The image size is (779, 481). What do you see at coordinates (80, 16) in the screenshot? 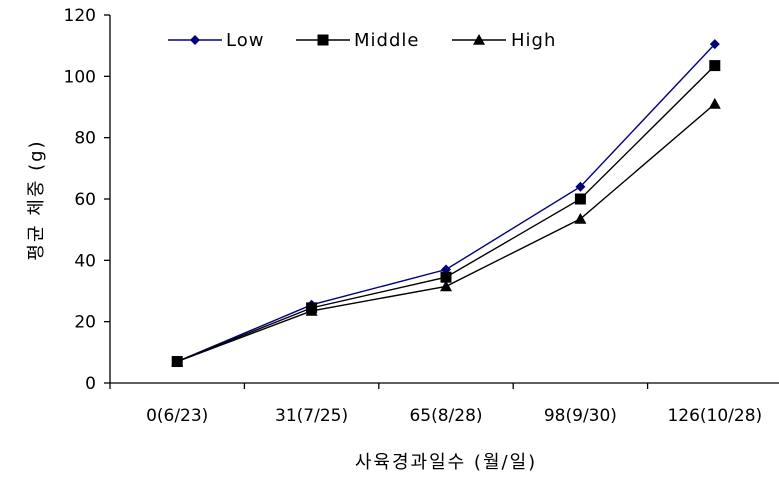
I see `y-tick-label: 120` at bounding box center [80, 16].